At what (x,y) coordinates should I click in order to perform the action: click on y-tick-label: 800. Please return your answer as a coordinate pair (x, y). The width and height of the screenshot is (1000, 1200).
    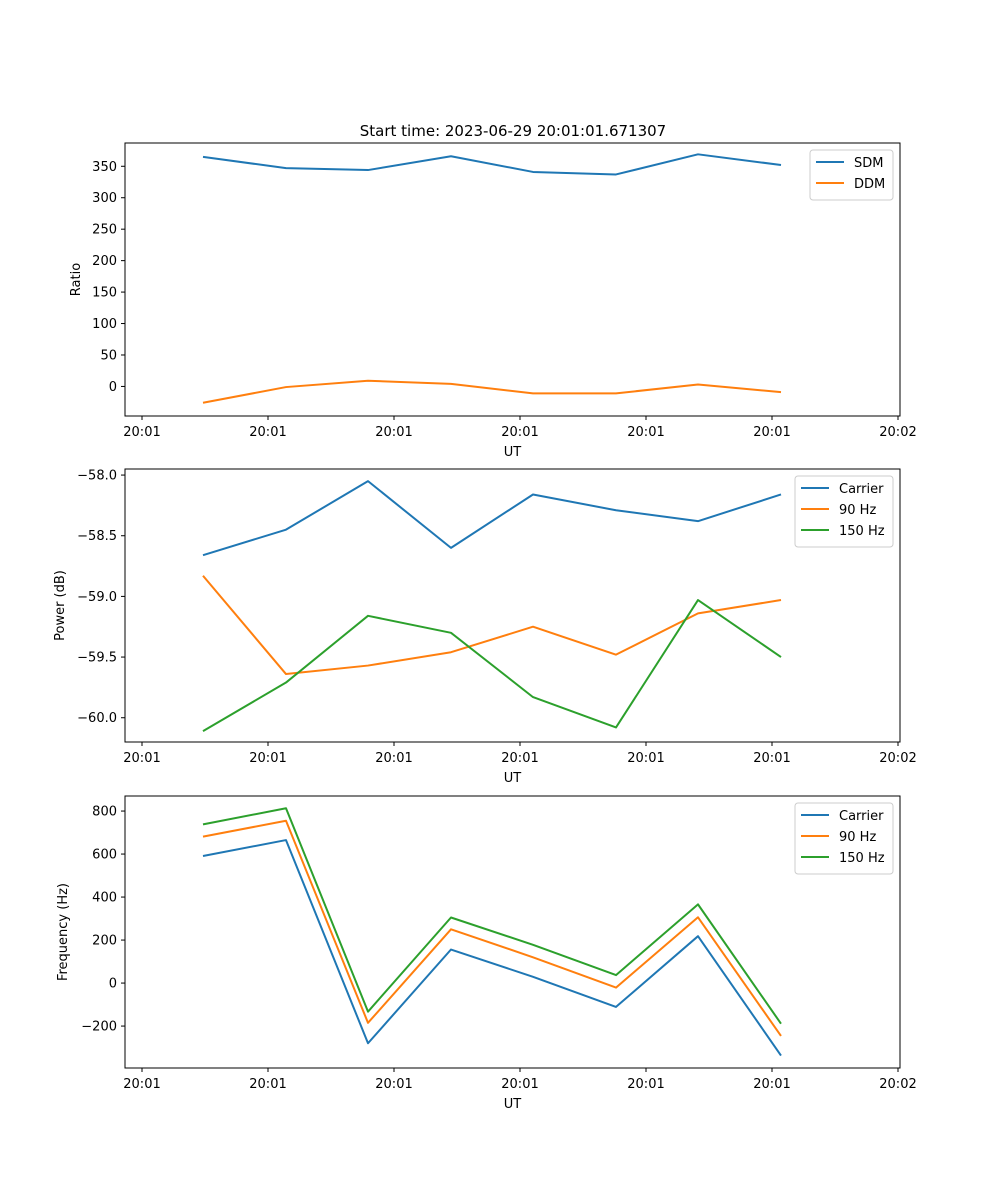
    Looking at the image, I should click on (104, 812).